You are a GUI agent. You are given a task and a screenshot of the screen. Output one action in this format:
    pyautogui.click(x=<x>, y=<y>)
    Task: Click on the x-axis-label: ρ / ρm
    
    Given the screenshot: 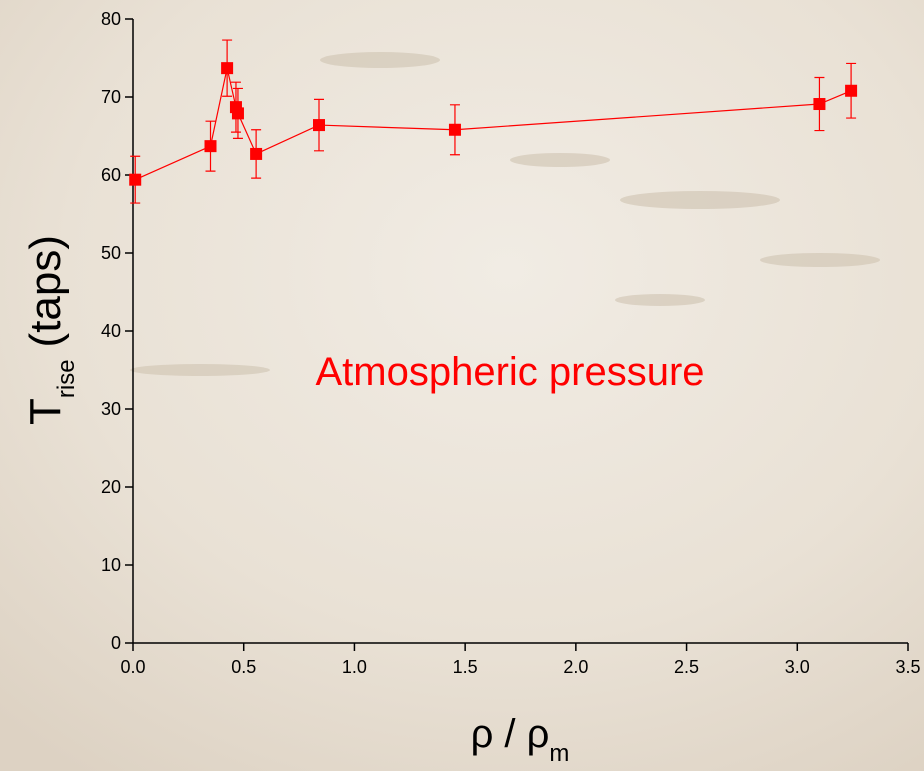 What is the action you would take?
    pyautogui.click(x=520, y=739)
    